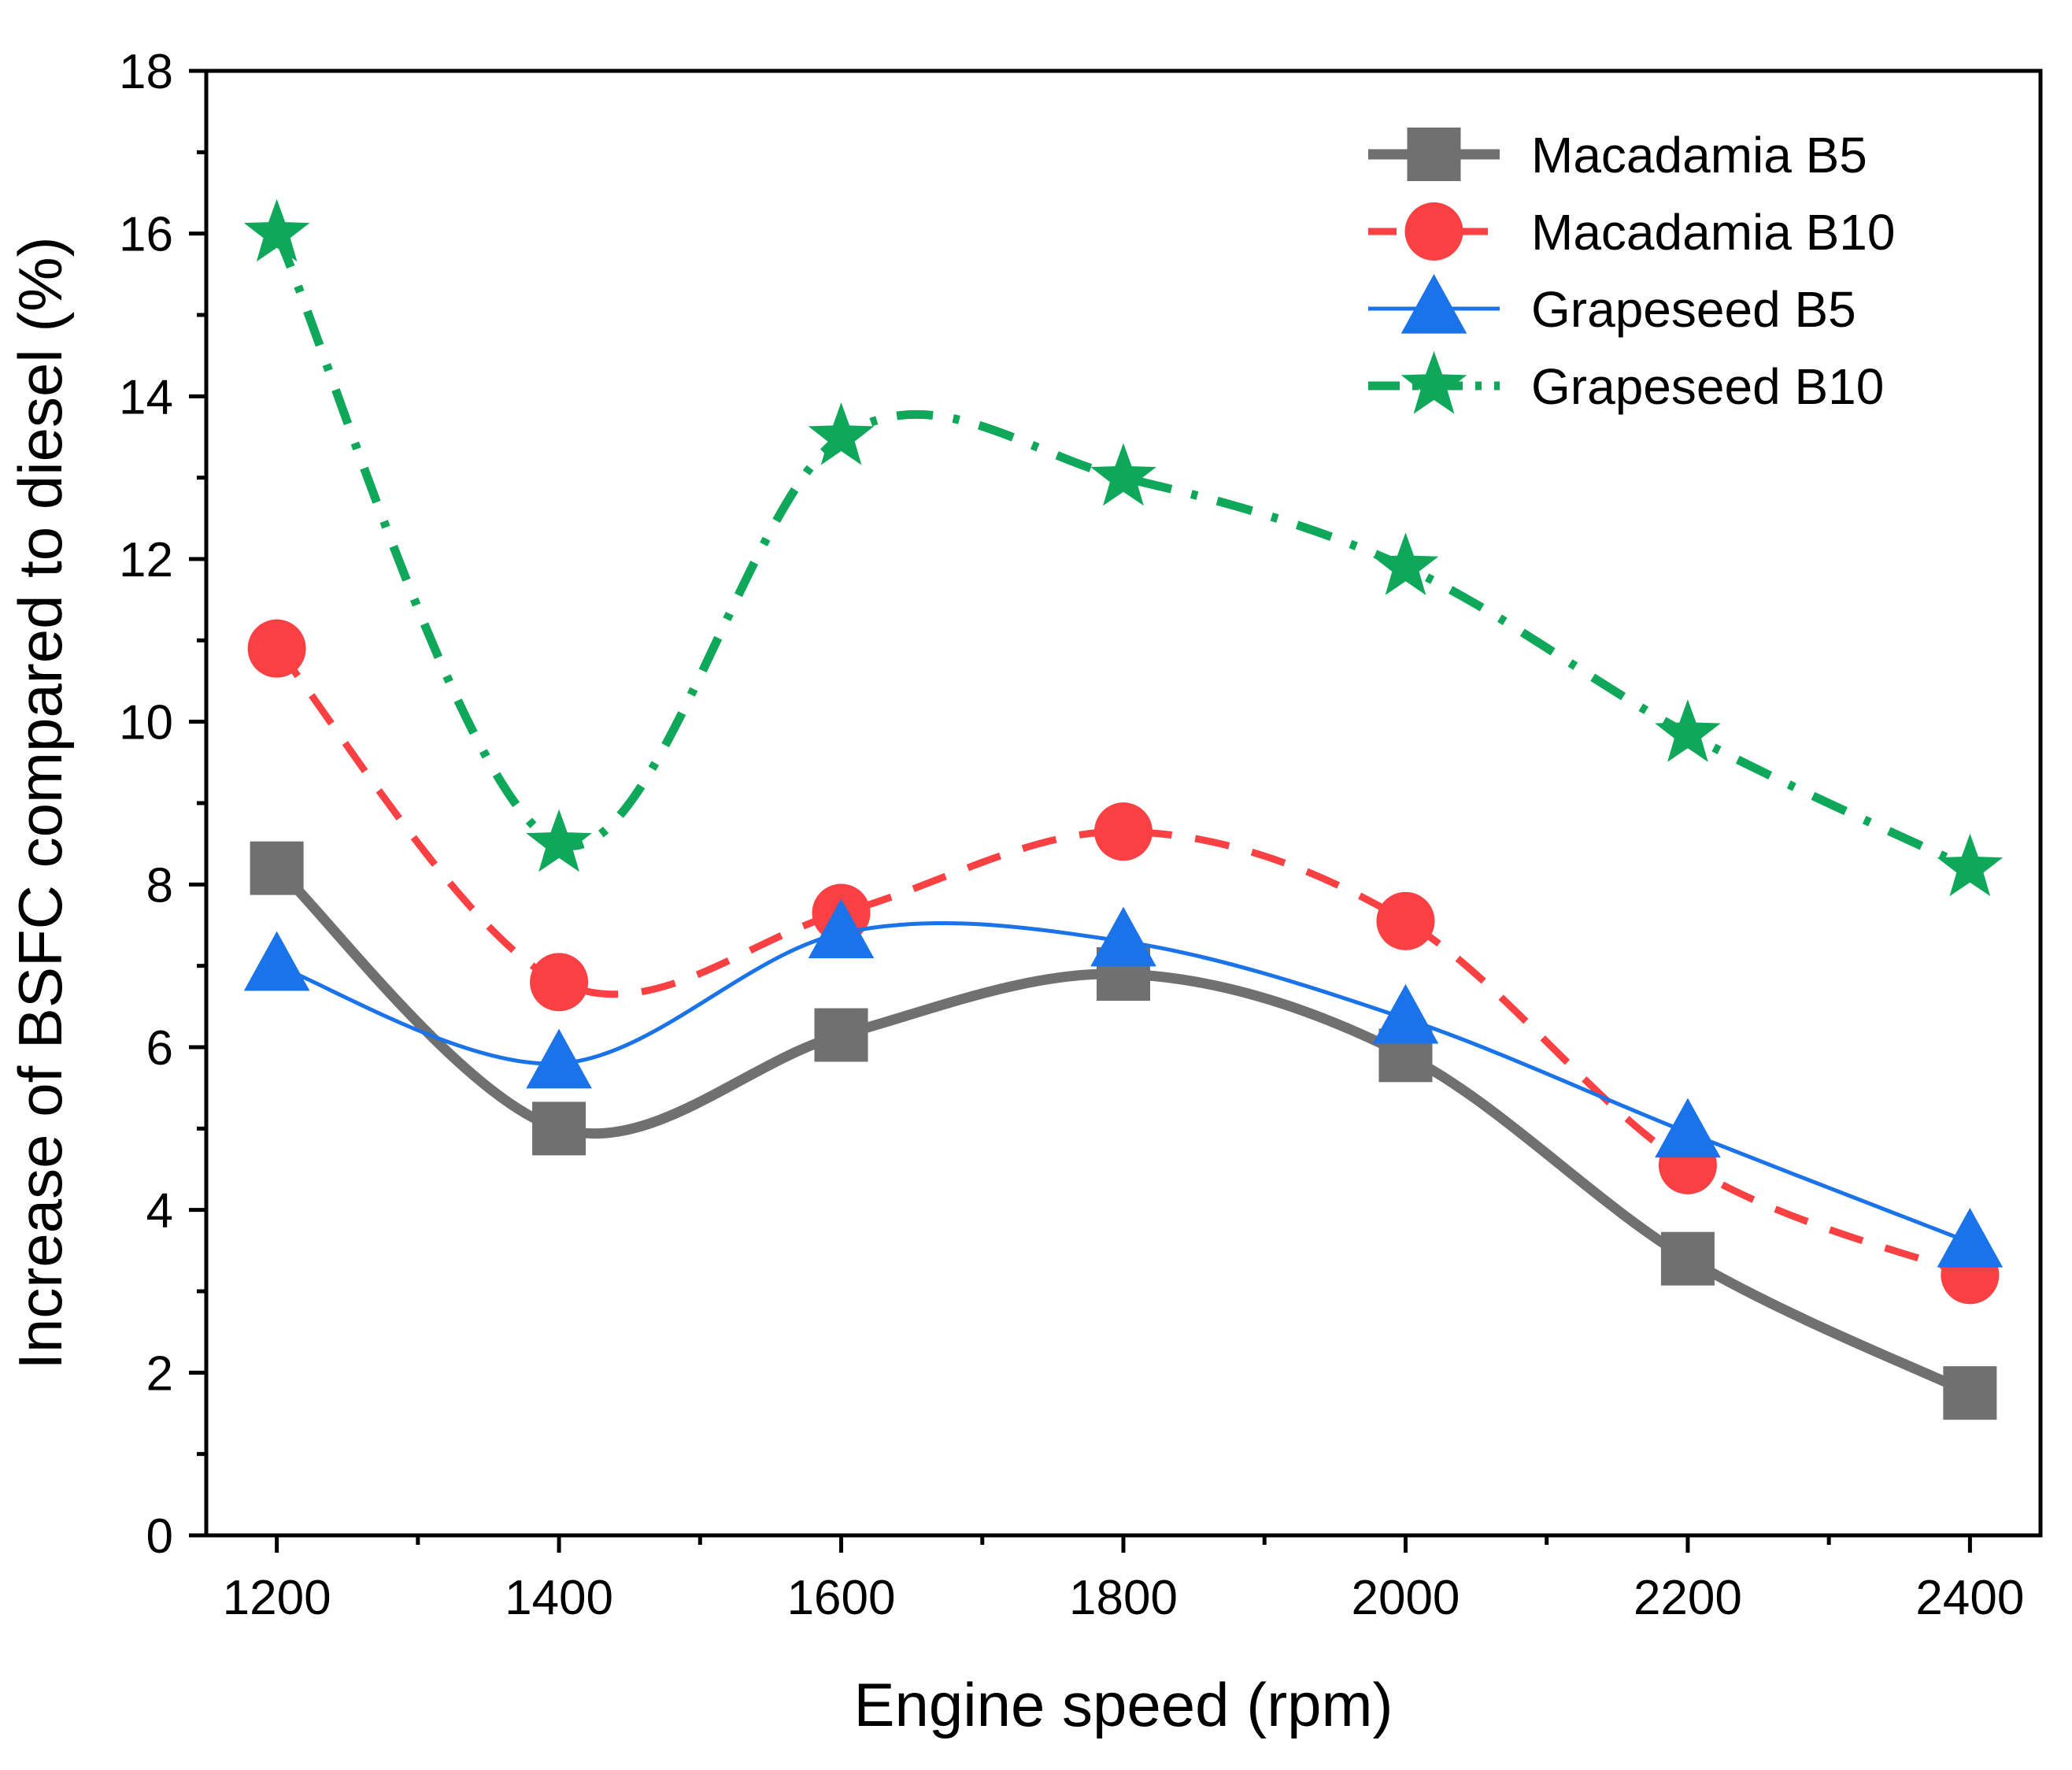 Image resolution: width=2072 pixels, height=1770 pixels. What do you see at coordinates (146, 235) in the screenshot?
I see `y-tick-label: 16` at bounding box center [146, 235].